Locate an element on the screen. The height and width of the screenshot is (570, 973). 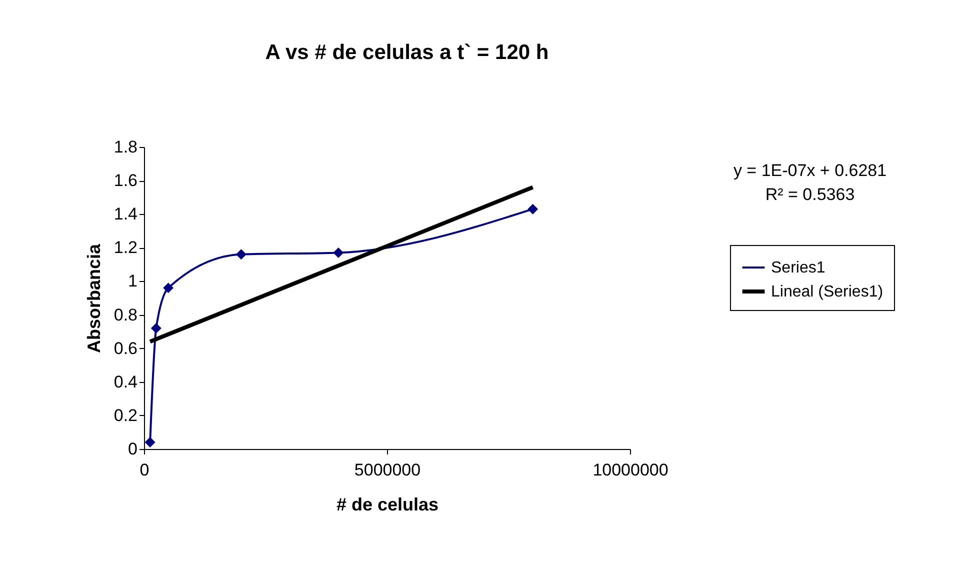
x-tick-label: 10000000 is located at coordinates (630, 470).